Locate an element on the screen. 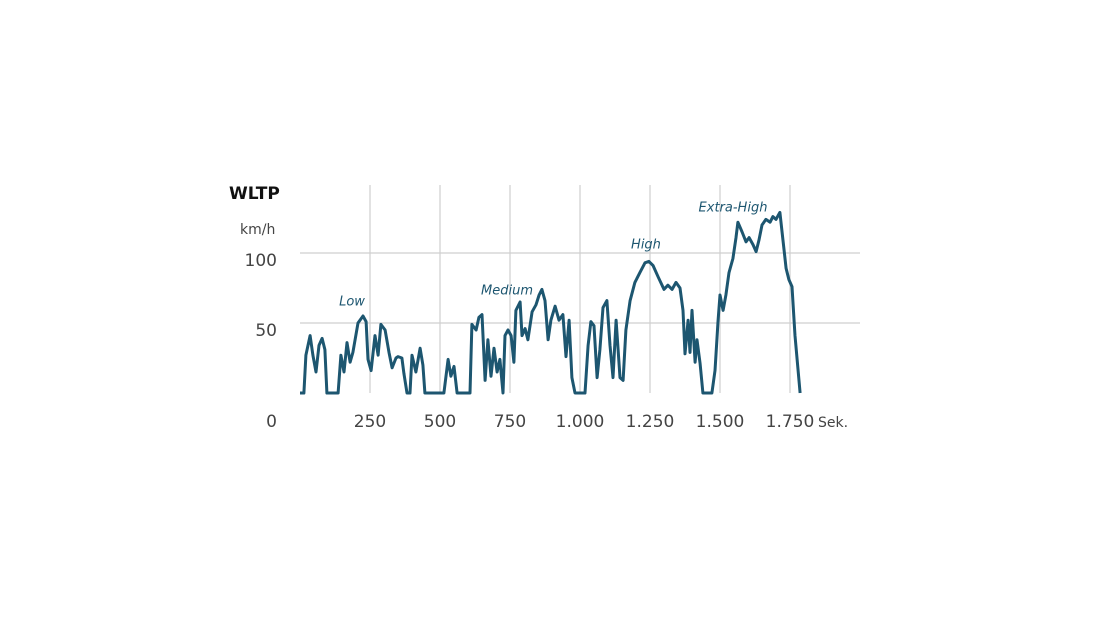 The height and width of the screenshot is (619, 1101). line is located at coordinates (551, 302).